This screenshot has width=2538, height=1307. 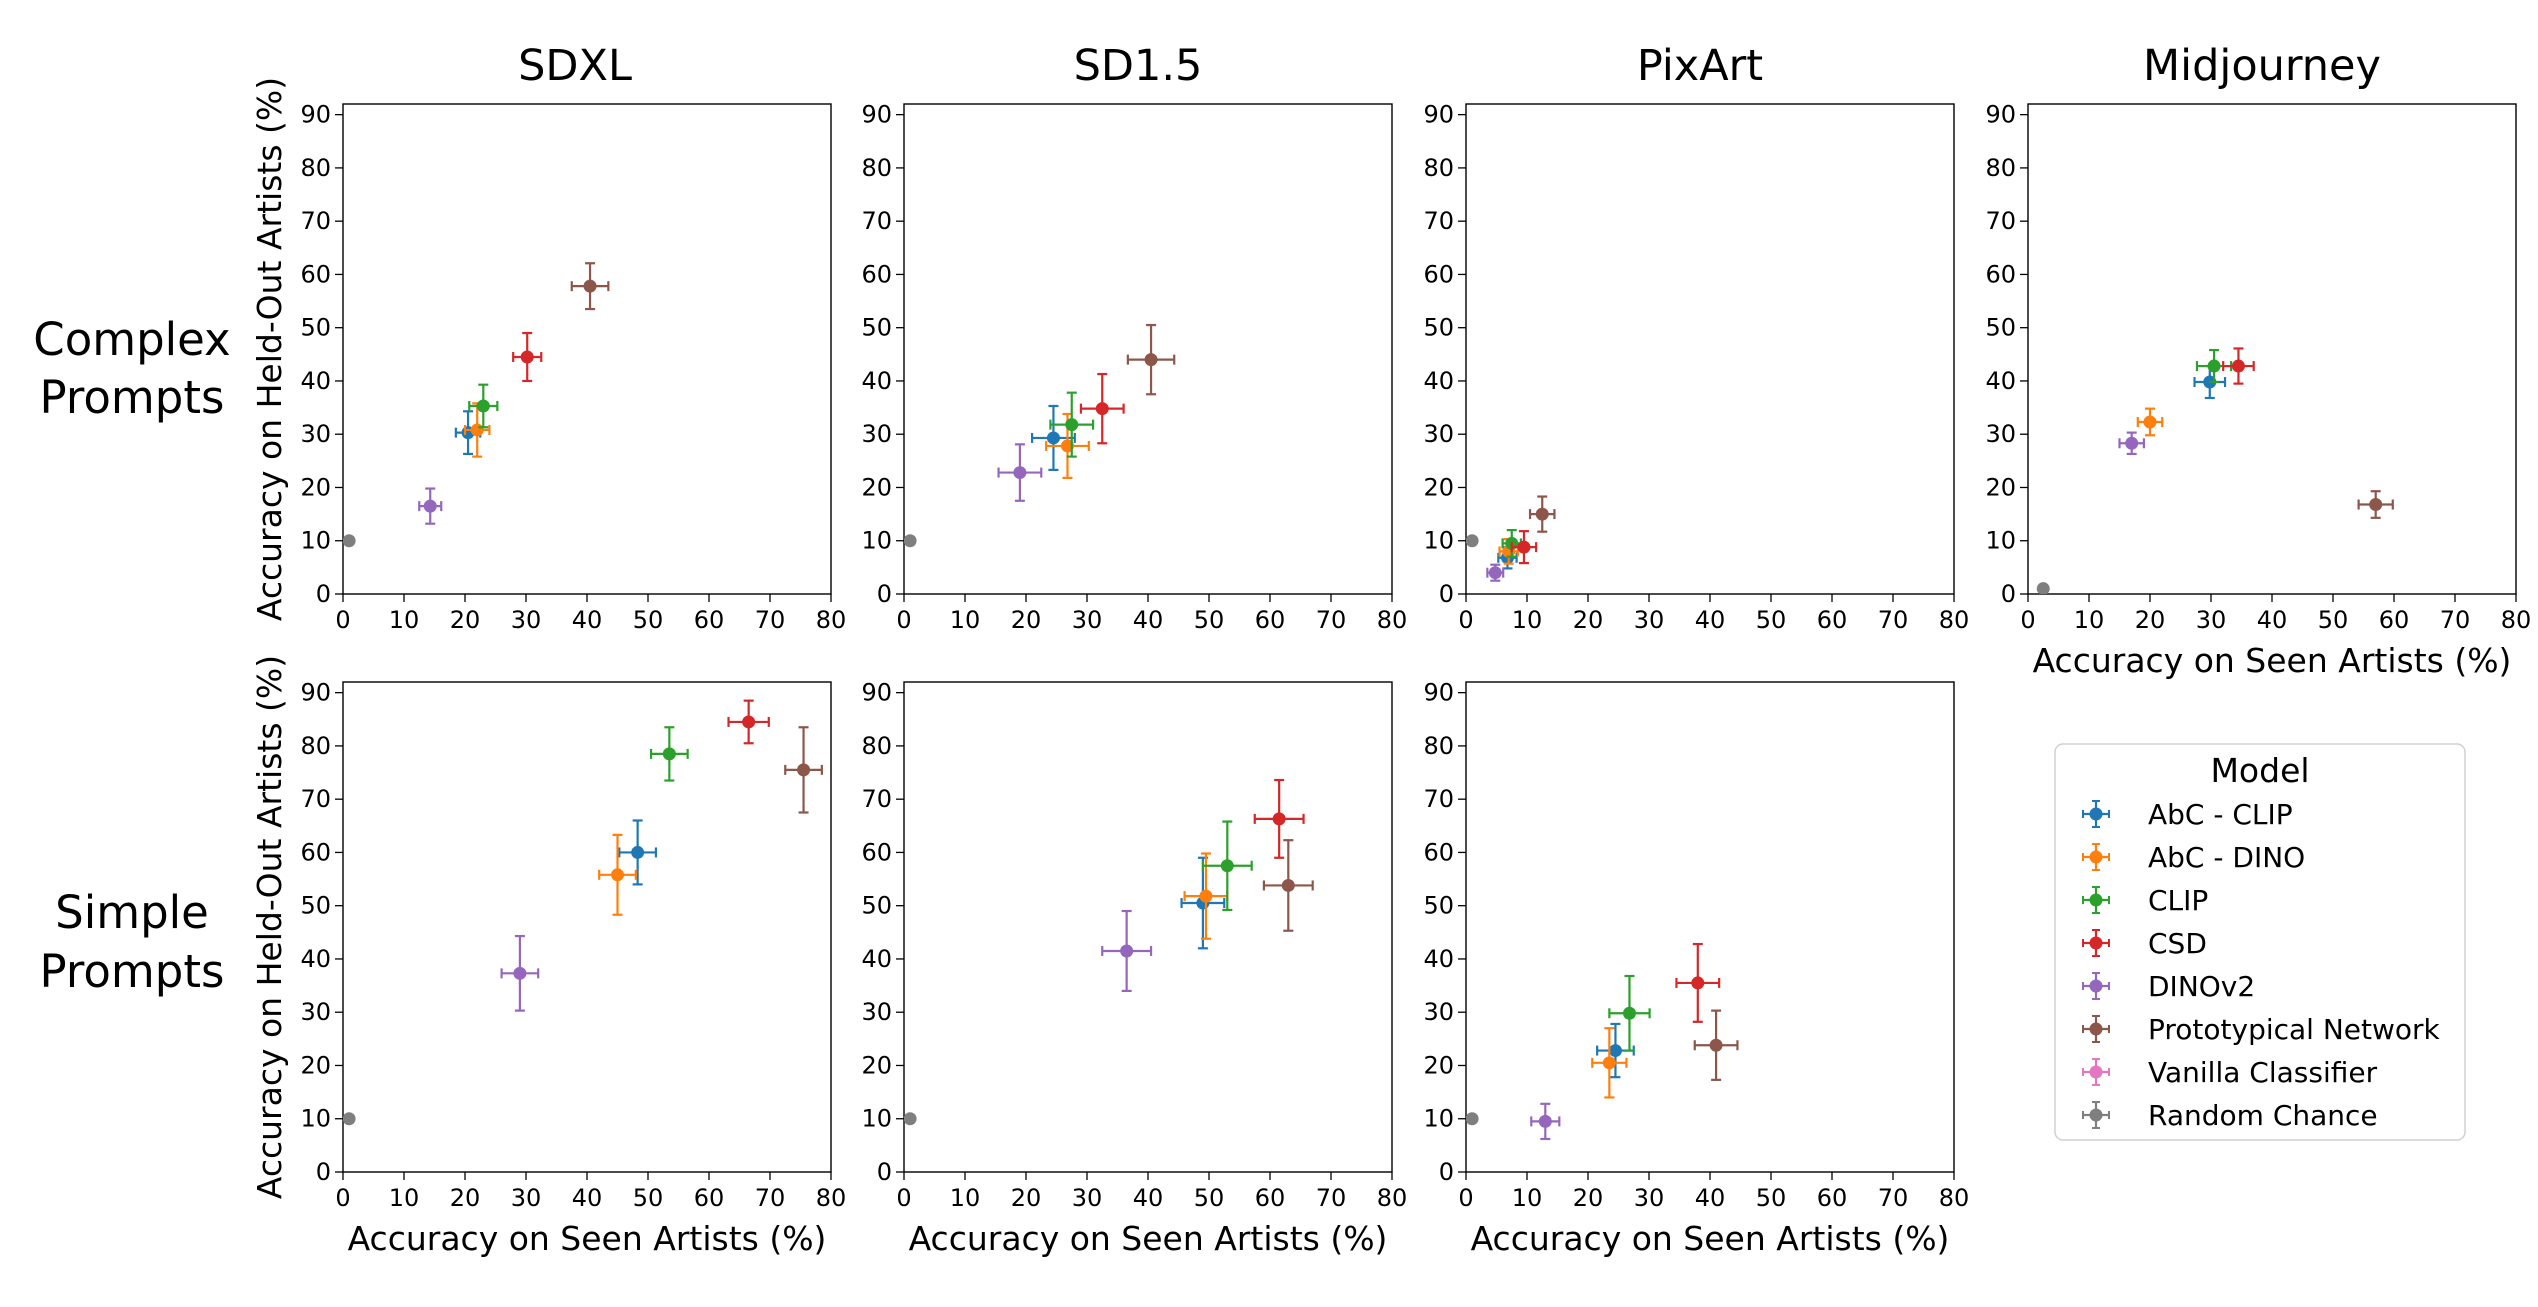 I want to click on column-titles: SDXL SD1.5 PixArt Midjourney, so click(x=1449, y=66).